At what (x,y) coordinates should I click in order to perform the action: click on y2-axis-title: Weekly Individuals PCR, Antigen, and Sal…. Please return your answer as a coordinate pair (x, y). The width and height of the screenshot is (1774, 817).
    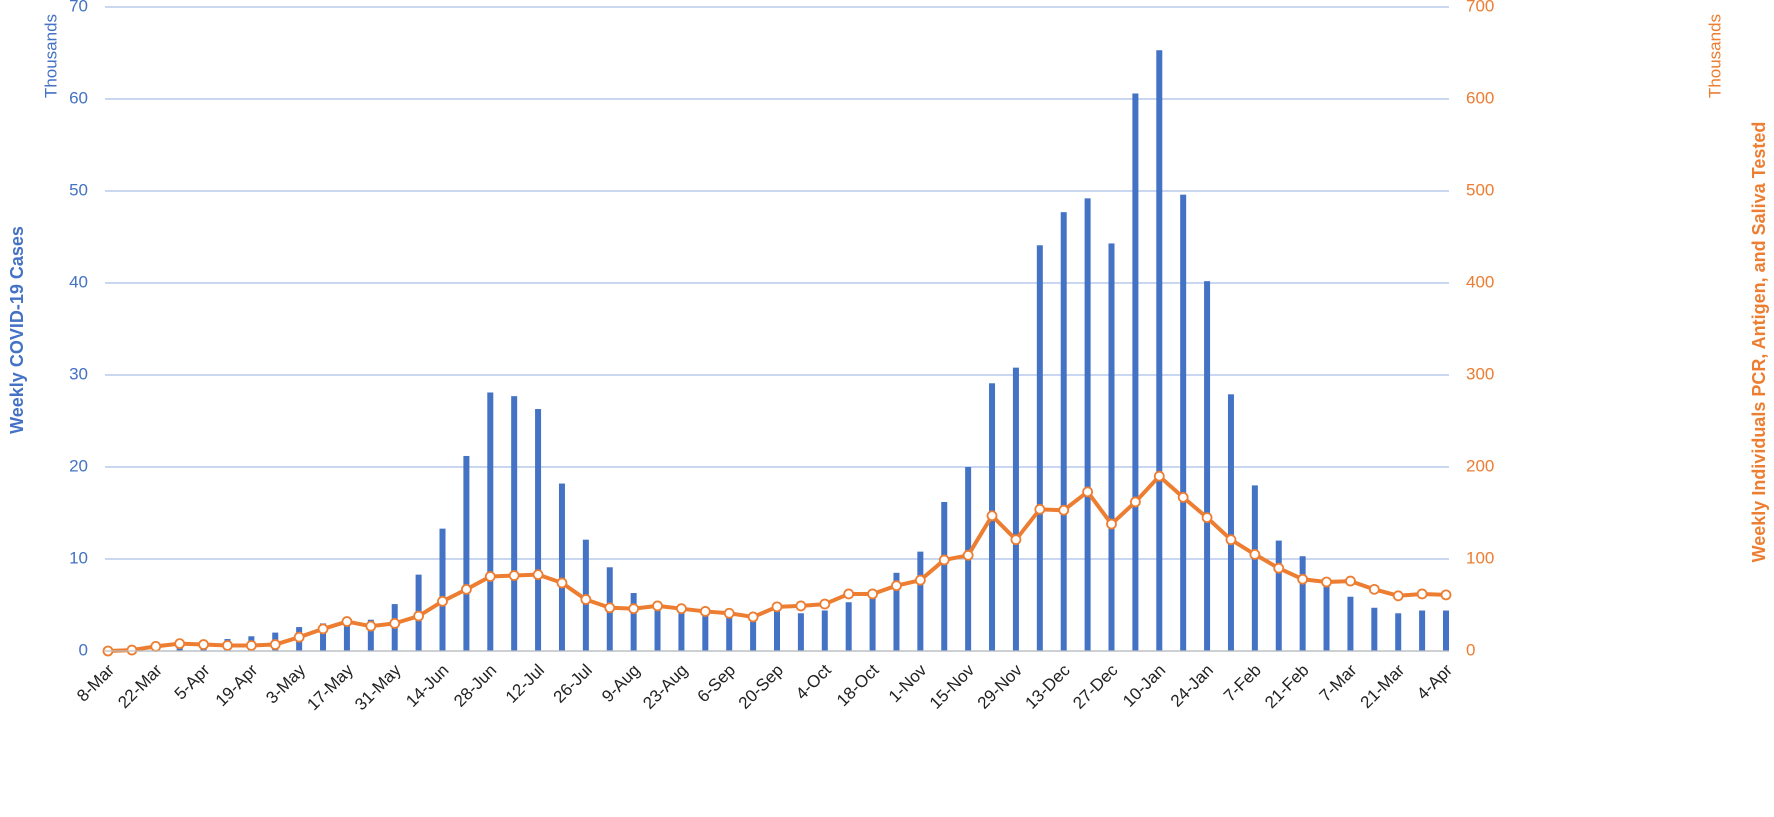
    Looking at the image, I should click on (1759, 342).